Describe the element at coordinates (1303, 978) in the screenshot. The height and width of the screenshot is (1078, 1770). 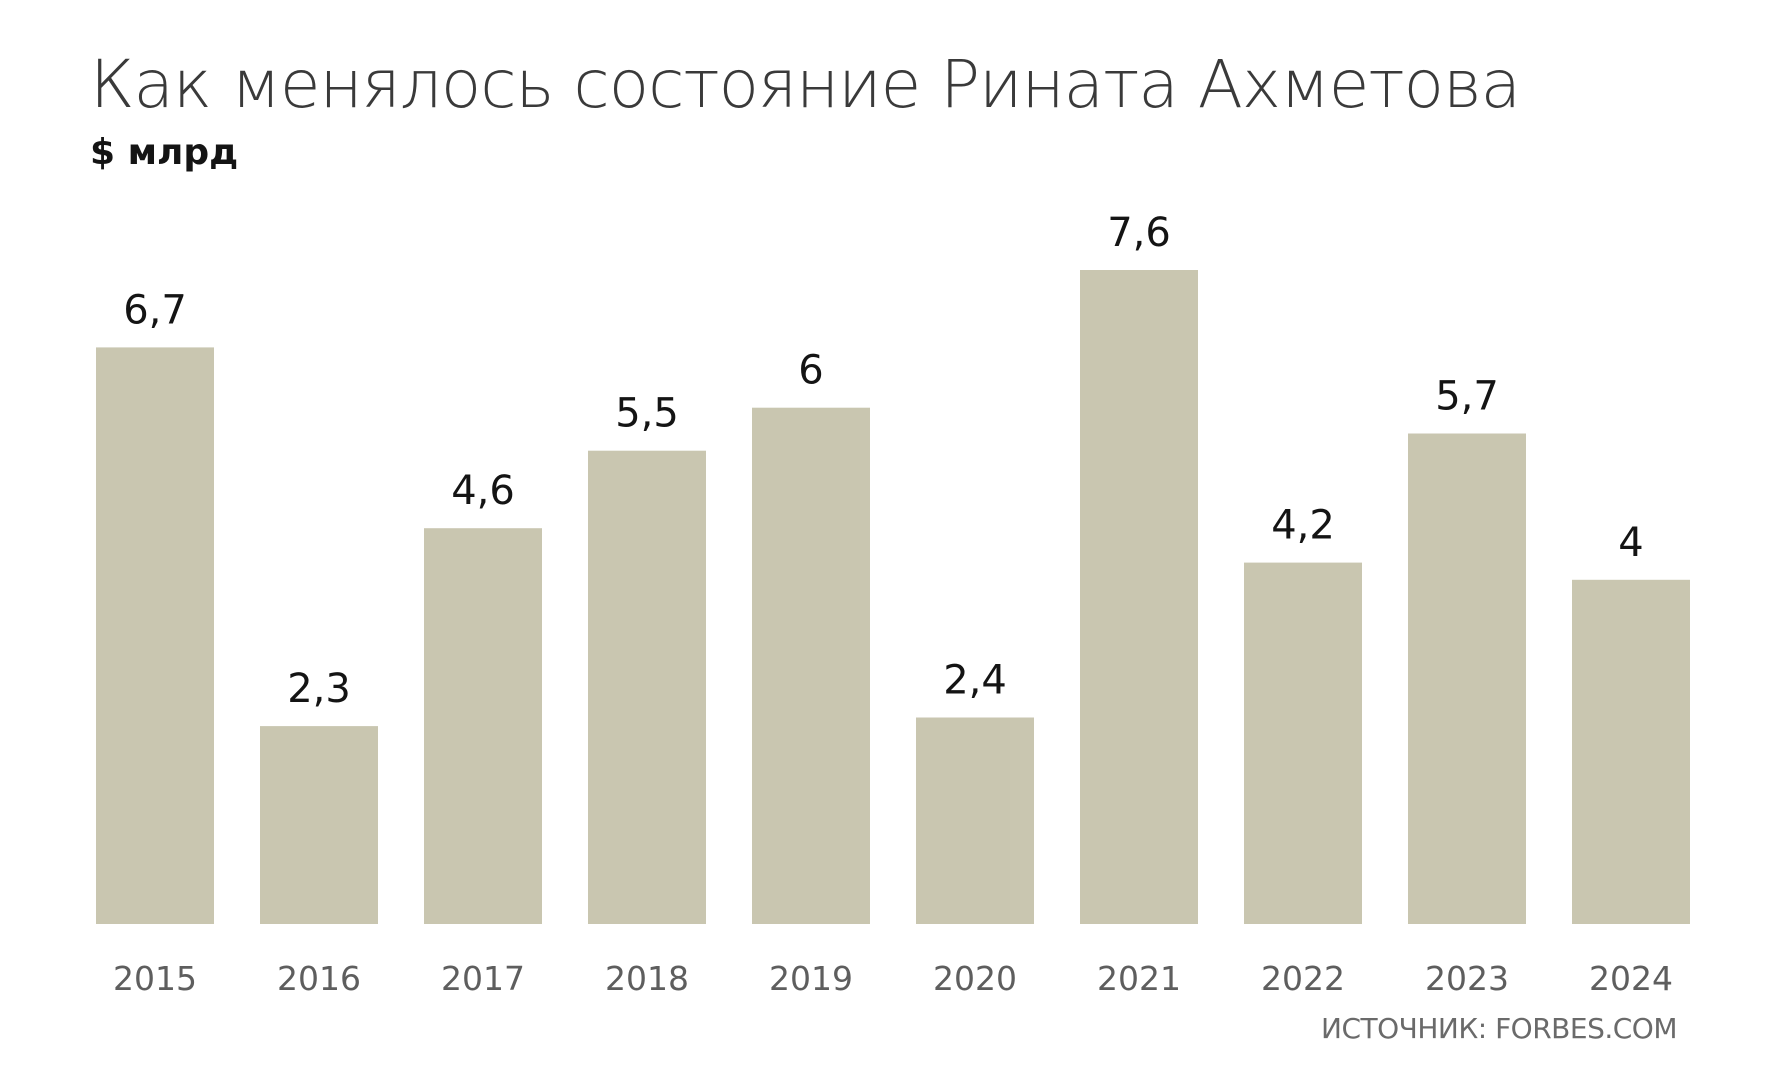
I see `x-tick-label-2022: 2022` at that location.